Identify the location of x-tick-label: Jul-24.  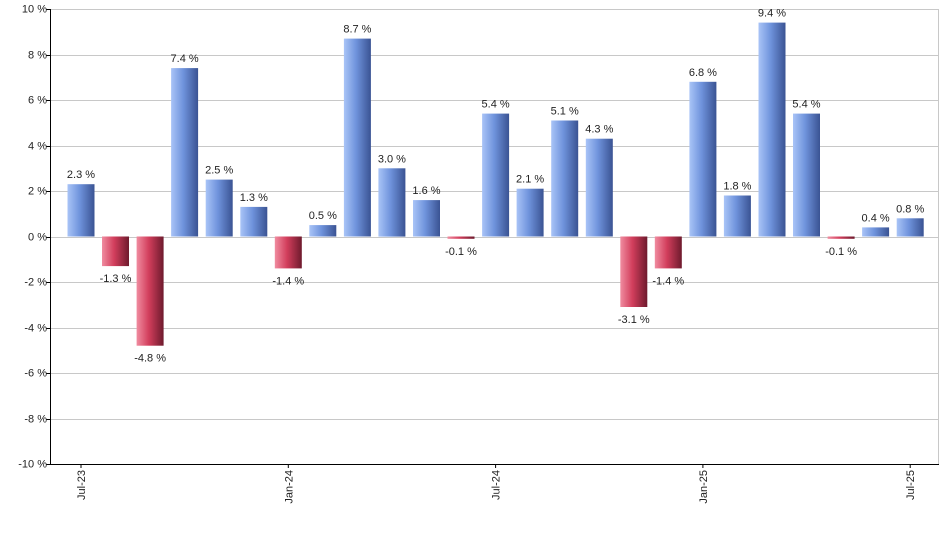
(497, 485).